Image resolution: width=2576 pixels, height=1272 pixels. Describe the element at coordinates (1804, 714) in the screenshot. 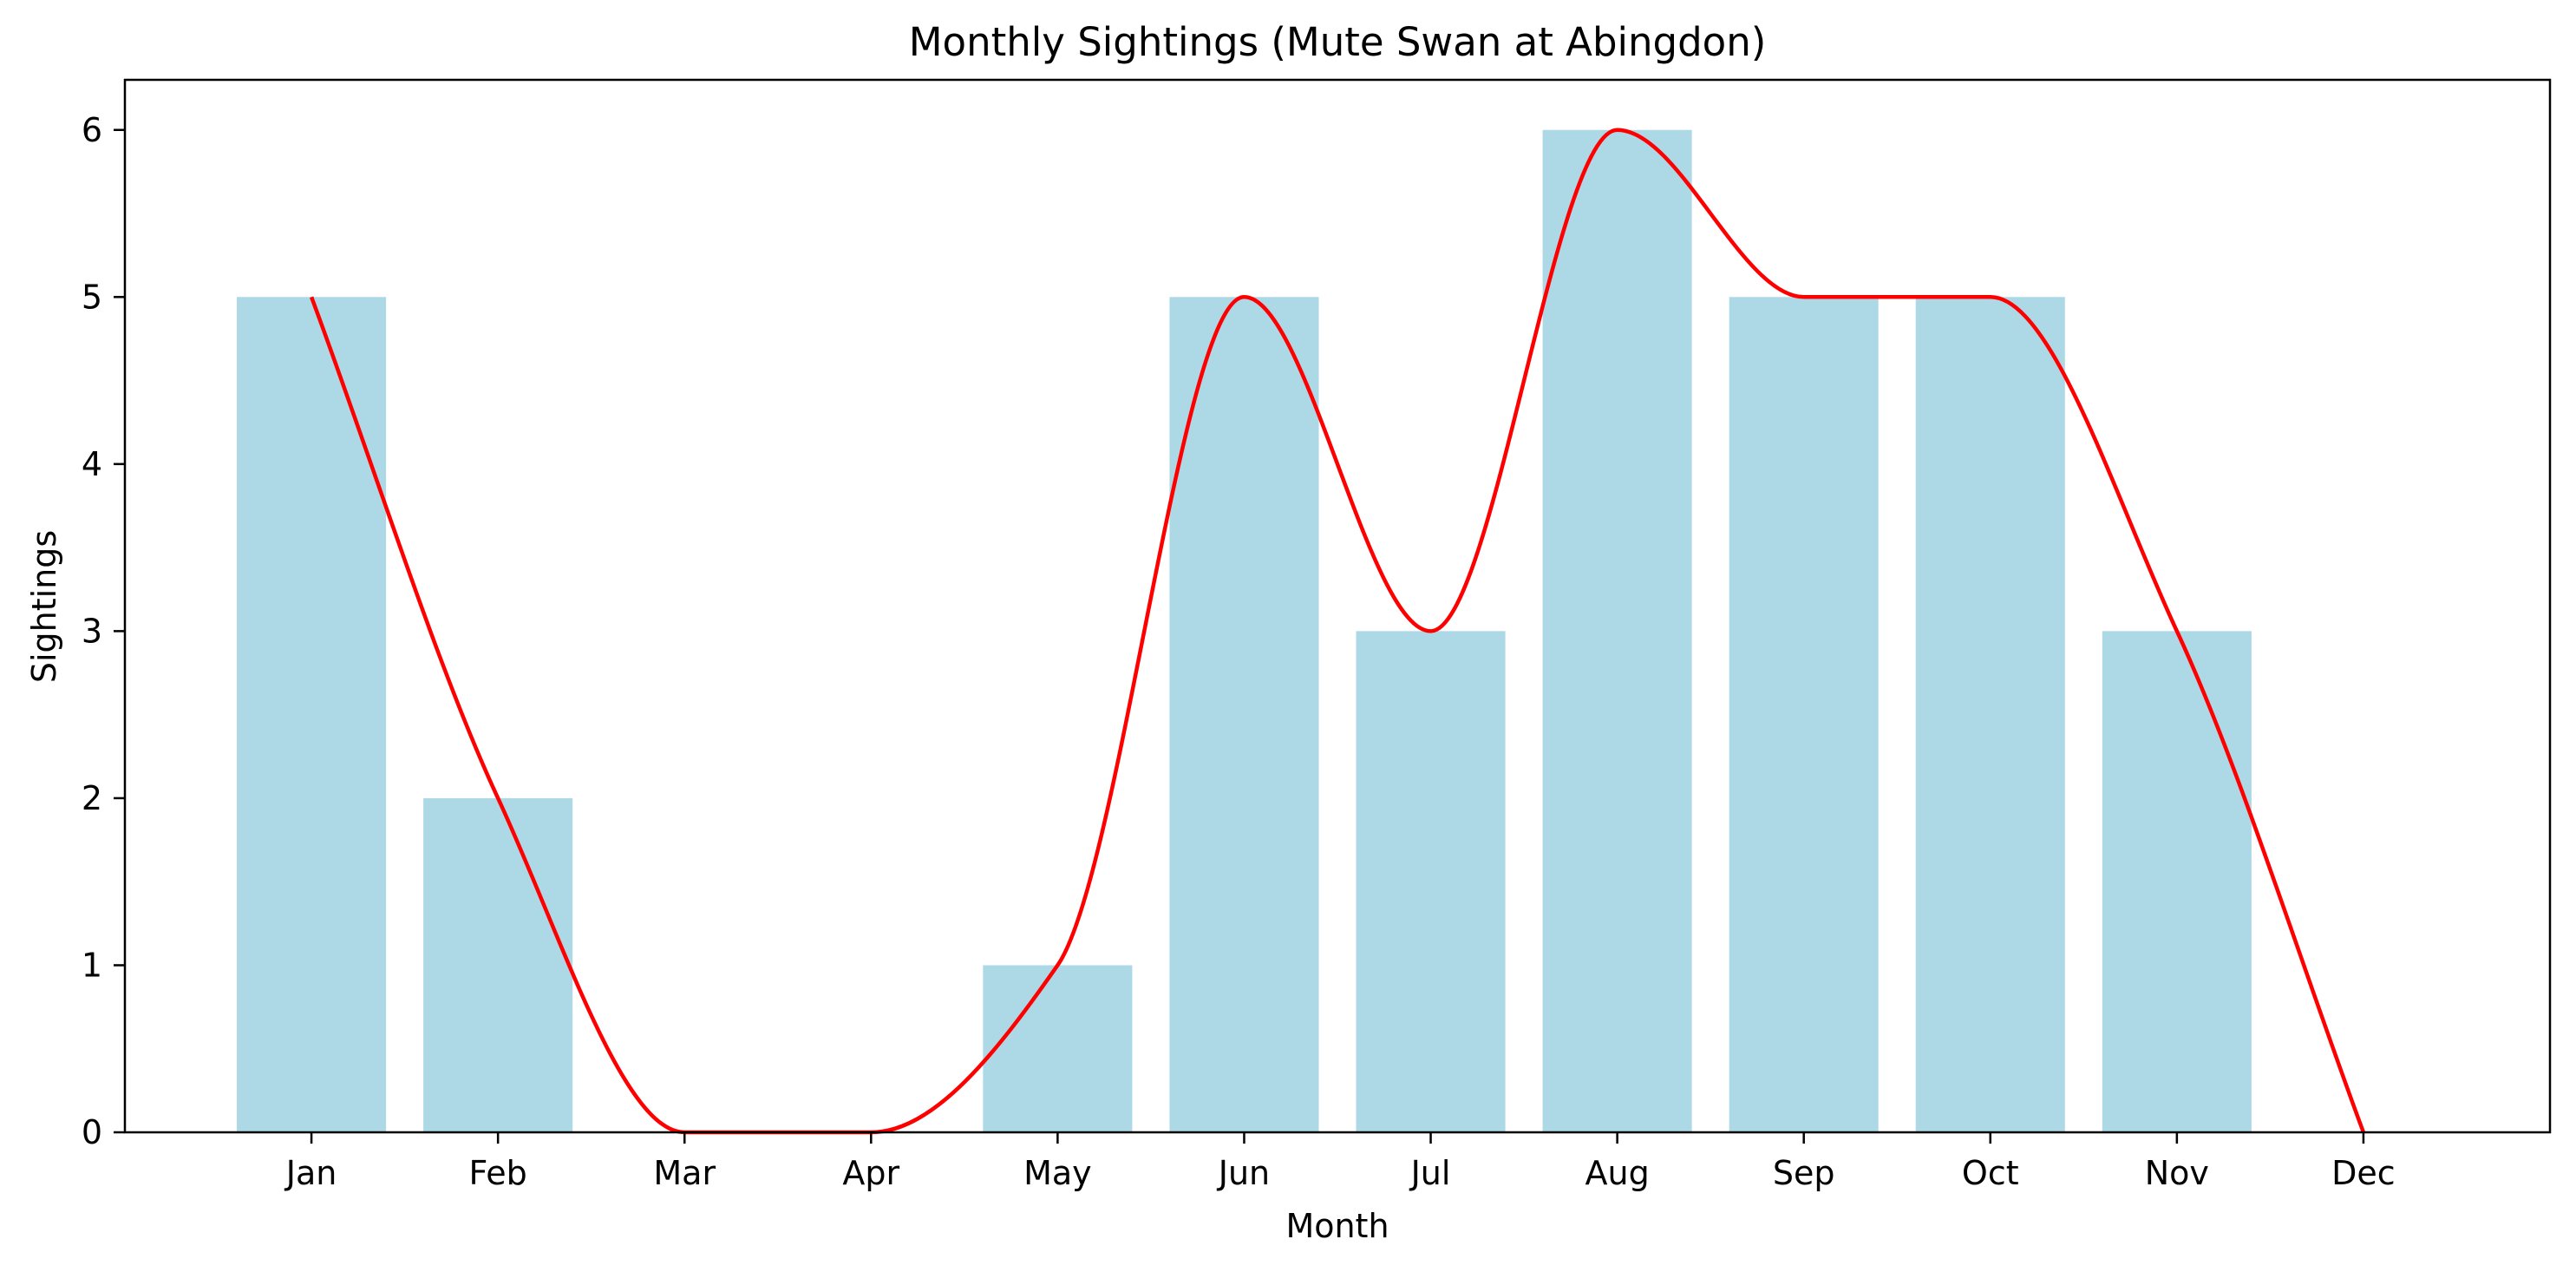

I see `bar-sep` at that location.